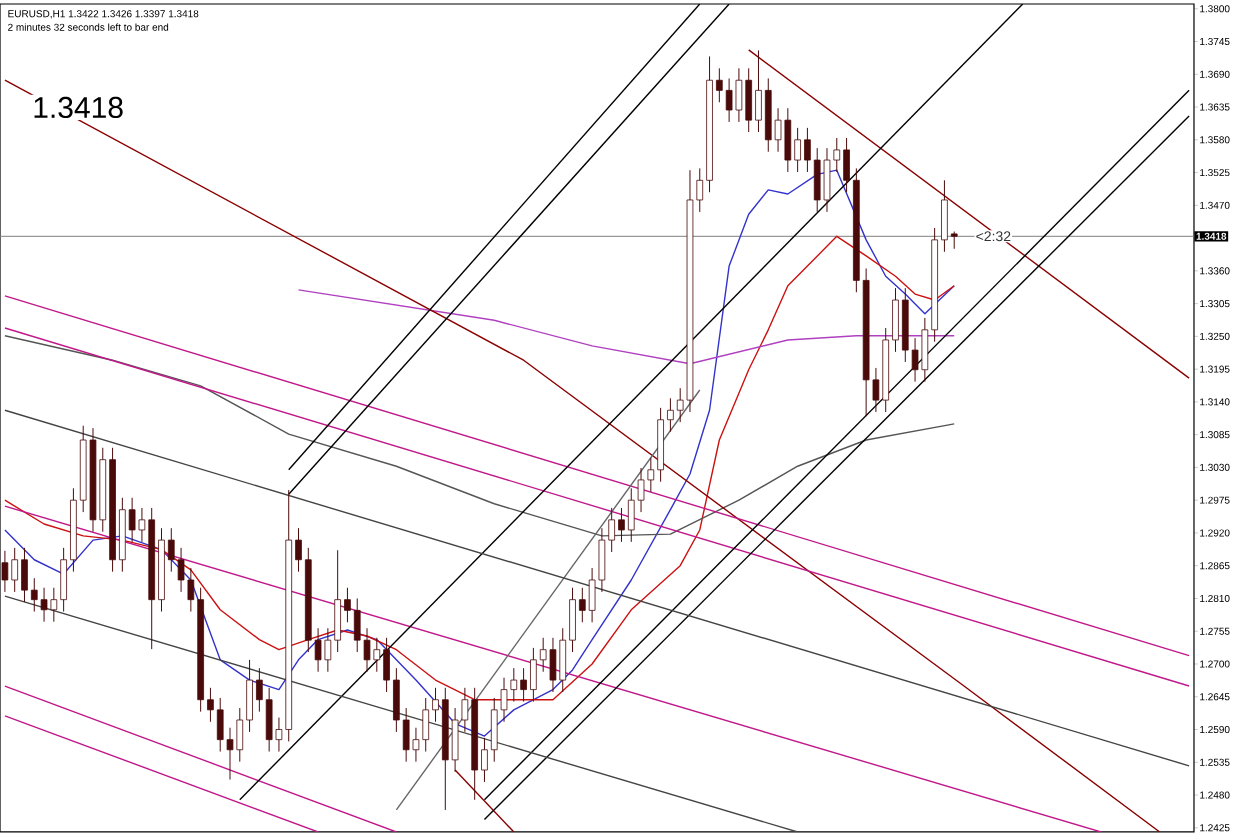 This screenshot has width=1250, height=840. I want to click on annotation: 1.3418, so click(78, 107).